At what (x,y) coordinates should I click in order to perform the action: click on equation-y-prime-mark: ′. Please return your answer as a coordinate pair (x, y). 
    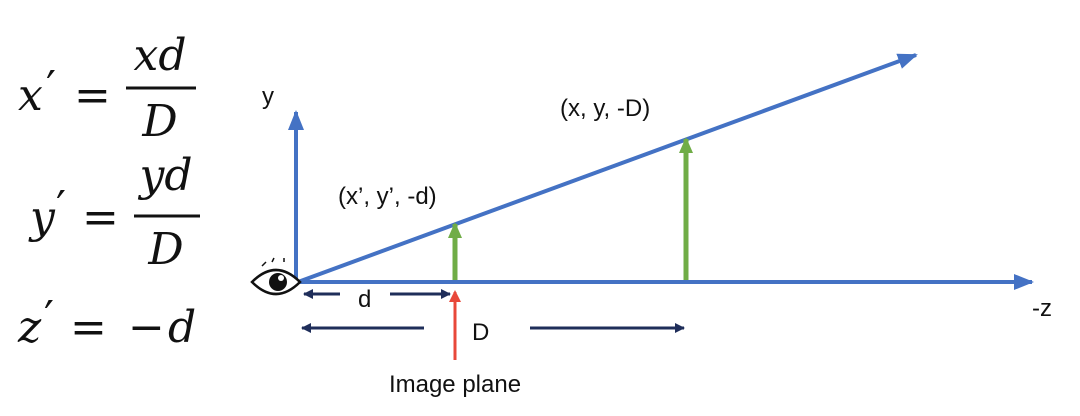
    Looking at the image, I should click on (61, 207).